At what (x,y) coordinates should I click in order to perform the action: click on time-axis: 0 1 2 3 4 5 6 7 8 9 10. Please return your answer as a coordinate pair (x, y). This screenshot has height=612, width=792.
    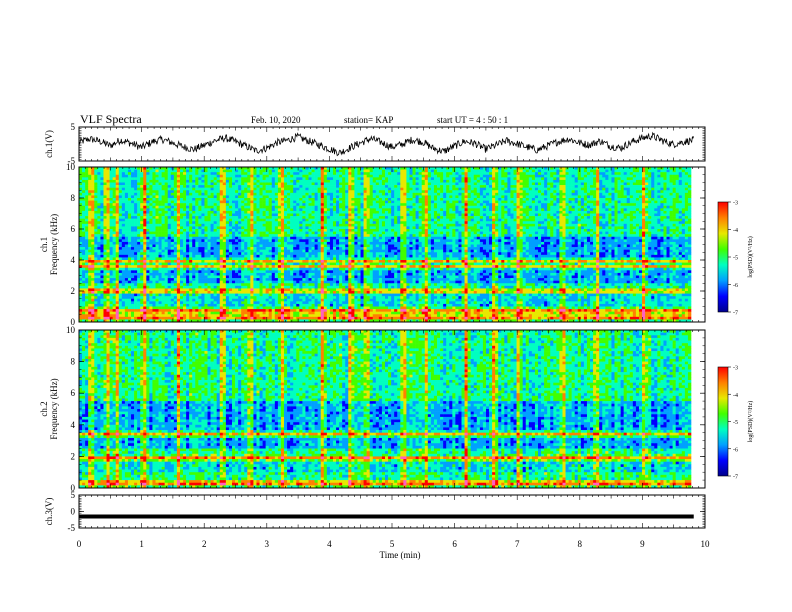
    Looking at the image, I should click on (393, 544).